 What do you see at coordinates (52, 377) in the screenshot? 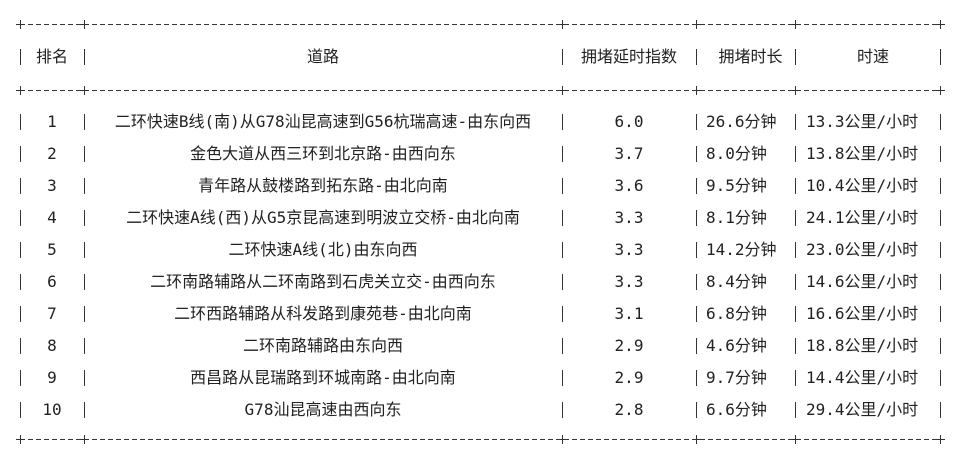
I see `cell-rank: 9` at bounding box center [52, 377].